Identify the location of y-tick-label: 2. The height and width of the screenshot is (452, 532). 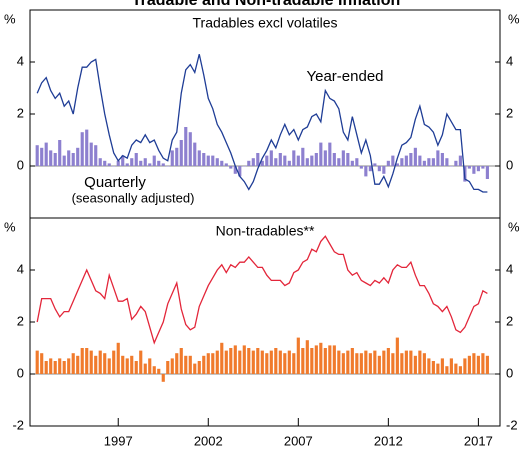
(20, 320).